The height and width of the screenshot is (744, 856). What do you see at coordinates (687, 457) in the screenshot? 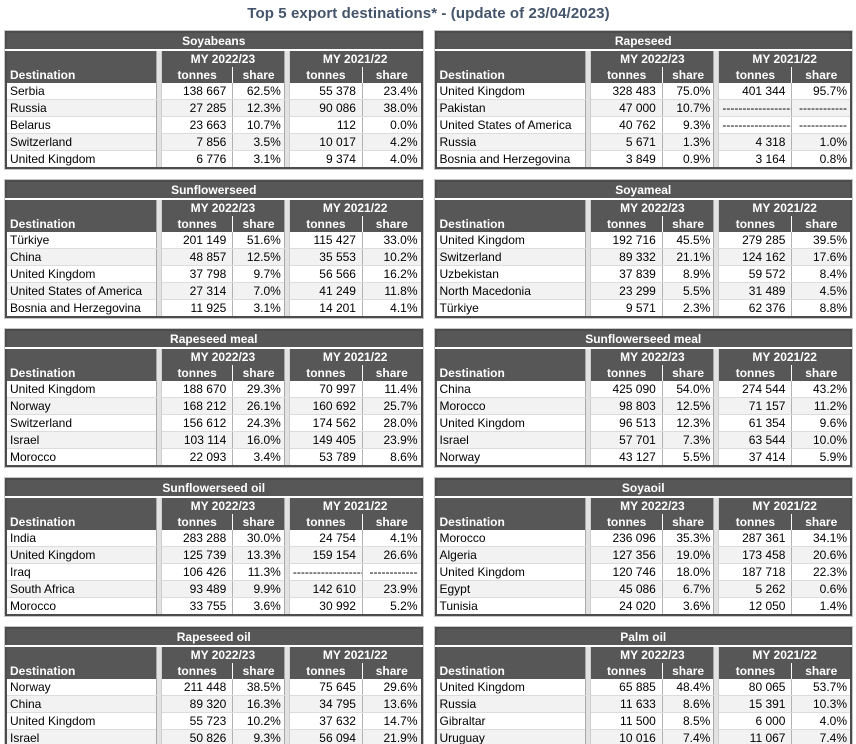
I see `share-2022-23-cell: 5.5%` at bounding box center [687, 457].